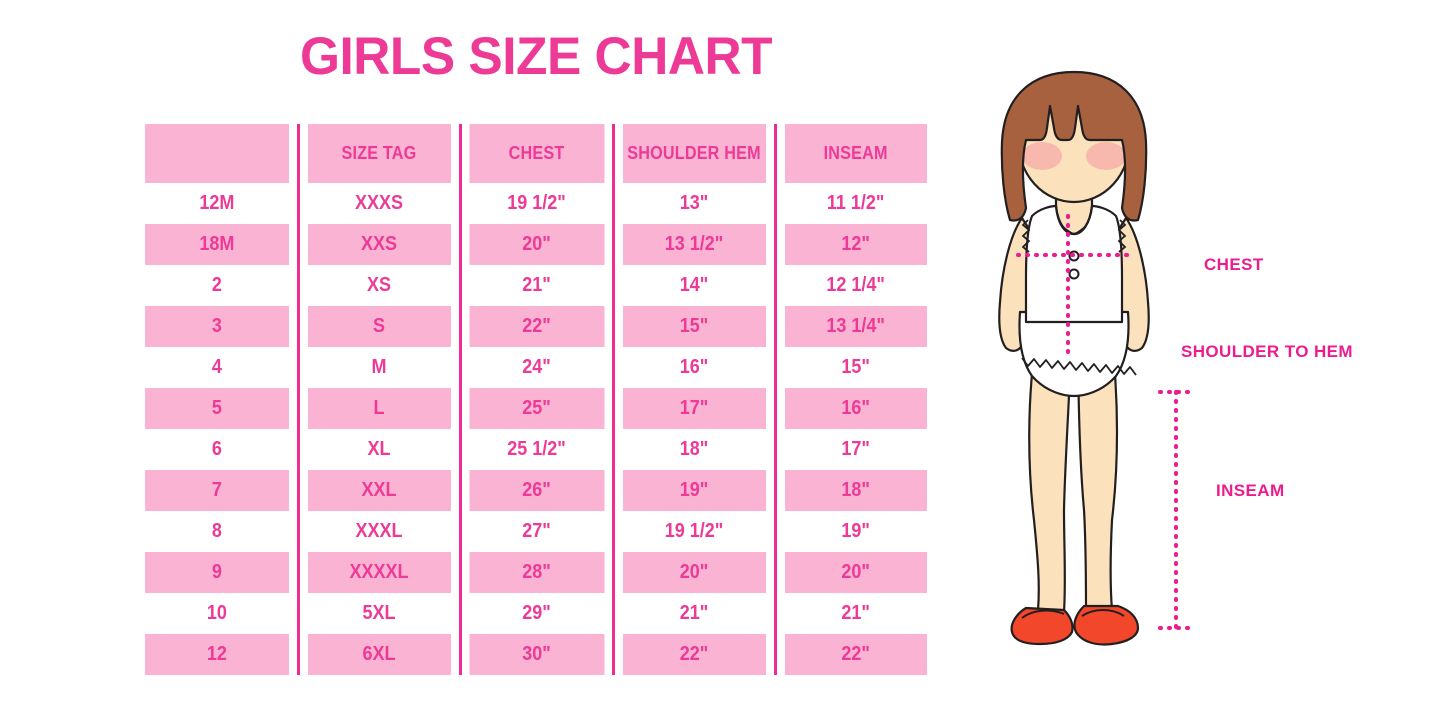 This screenshot has width=1445, height=723. Describe the element at coordinates (378, 572) in the screenshot. I see `cell-size-tag: XXXXL` at that location.